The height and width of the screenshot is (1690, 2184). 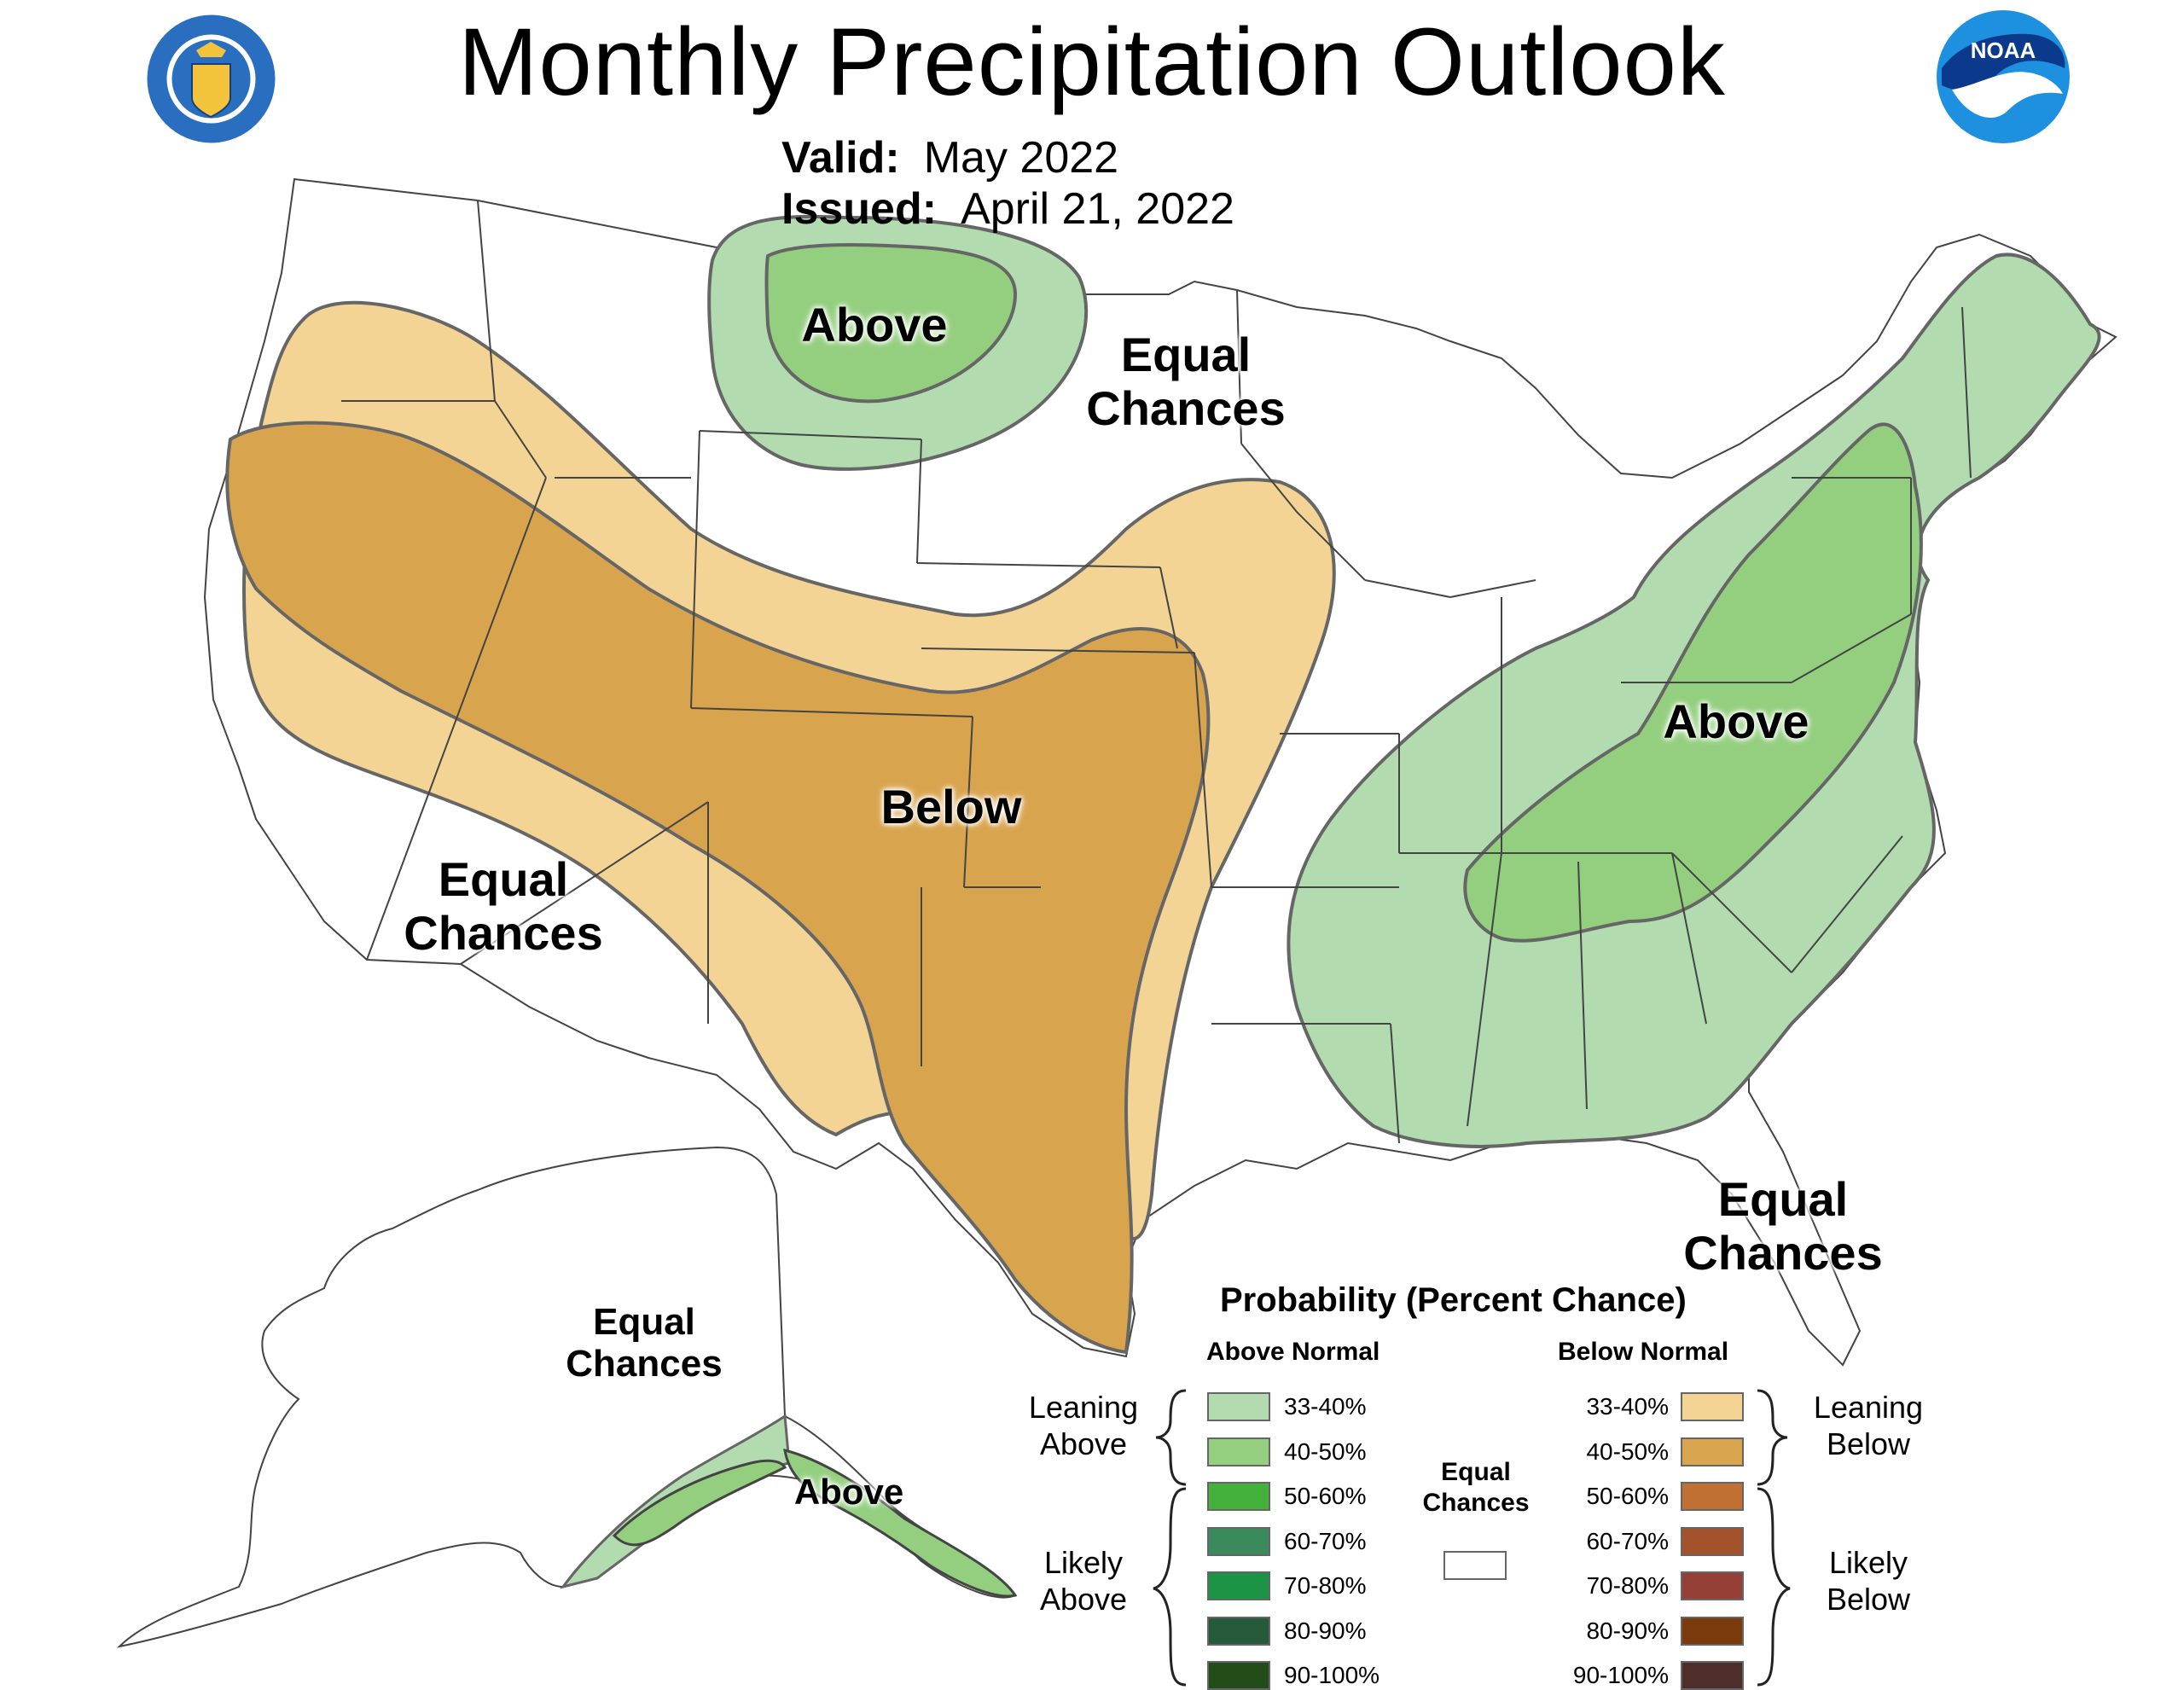 I want to click on issued-label: Issued:, so click(x=860, y=209).